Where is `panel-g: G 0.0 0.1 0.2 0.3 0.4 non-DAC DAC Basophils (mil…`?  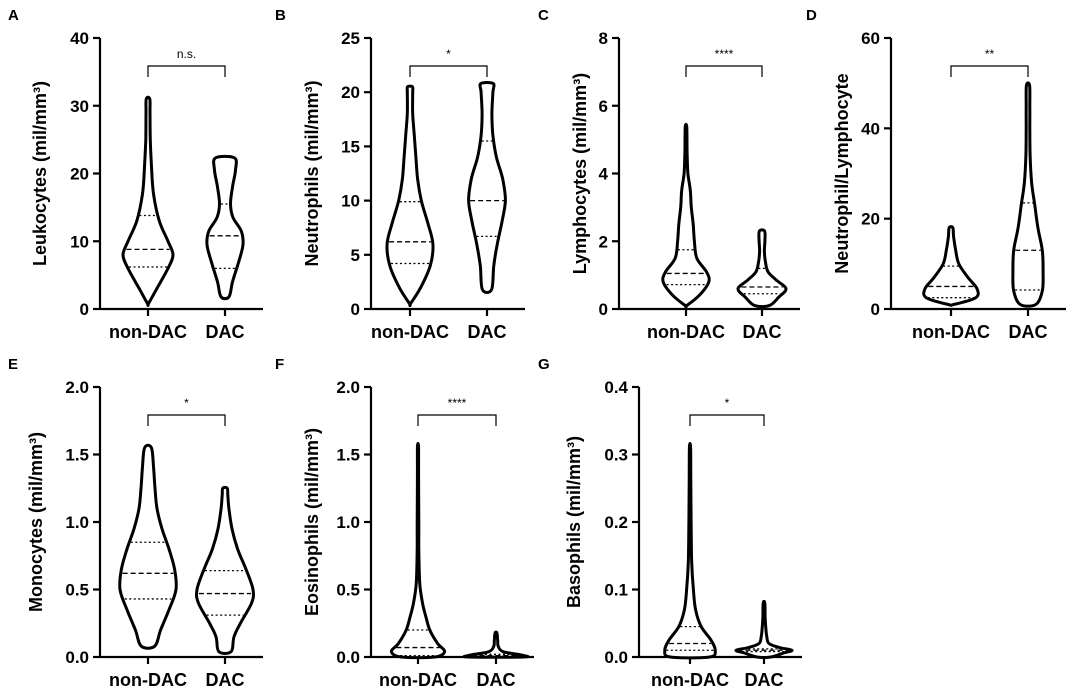 panel-g: G 0.0 0.1 0.2 0.3 0.4 non-DAC DAC Basophils (mil… is located at coordinates (670, 523).